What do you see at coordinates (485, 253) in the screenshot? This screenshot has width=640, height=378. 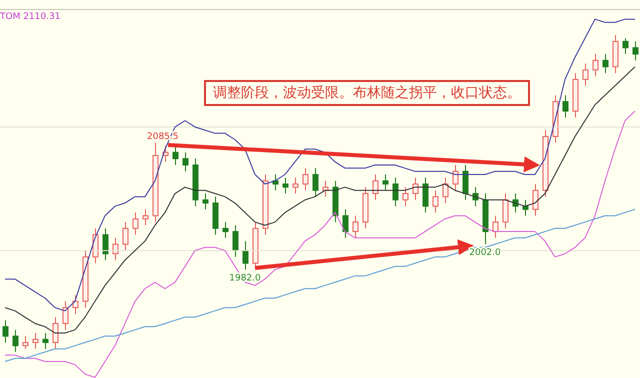 I see `annotation: 2002.0` at bounding box center [485, 253].